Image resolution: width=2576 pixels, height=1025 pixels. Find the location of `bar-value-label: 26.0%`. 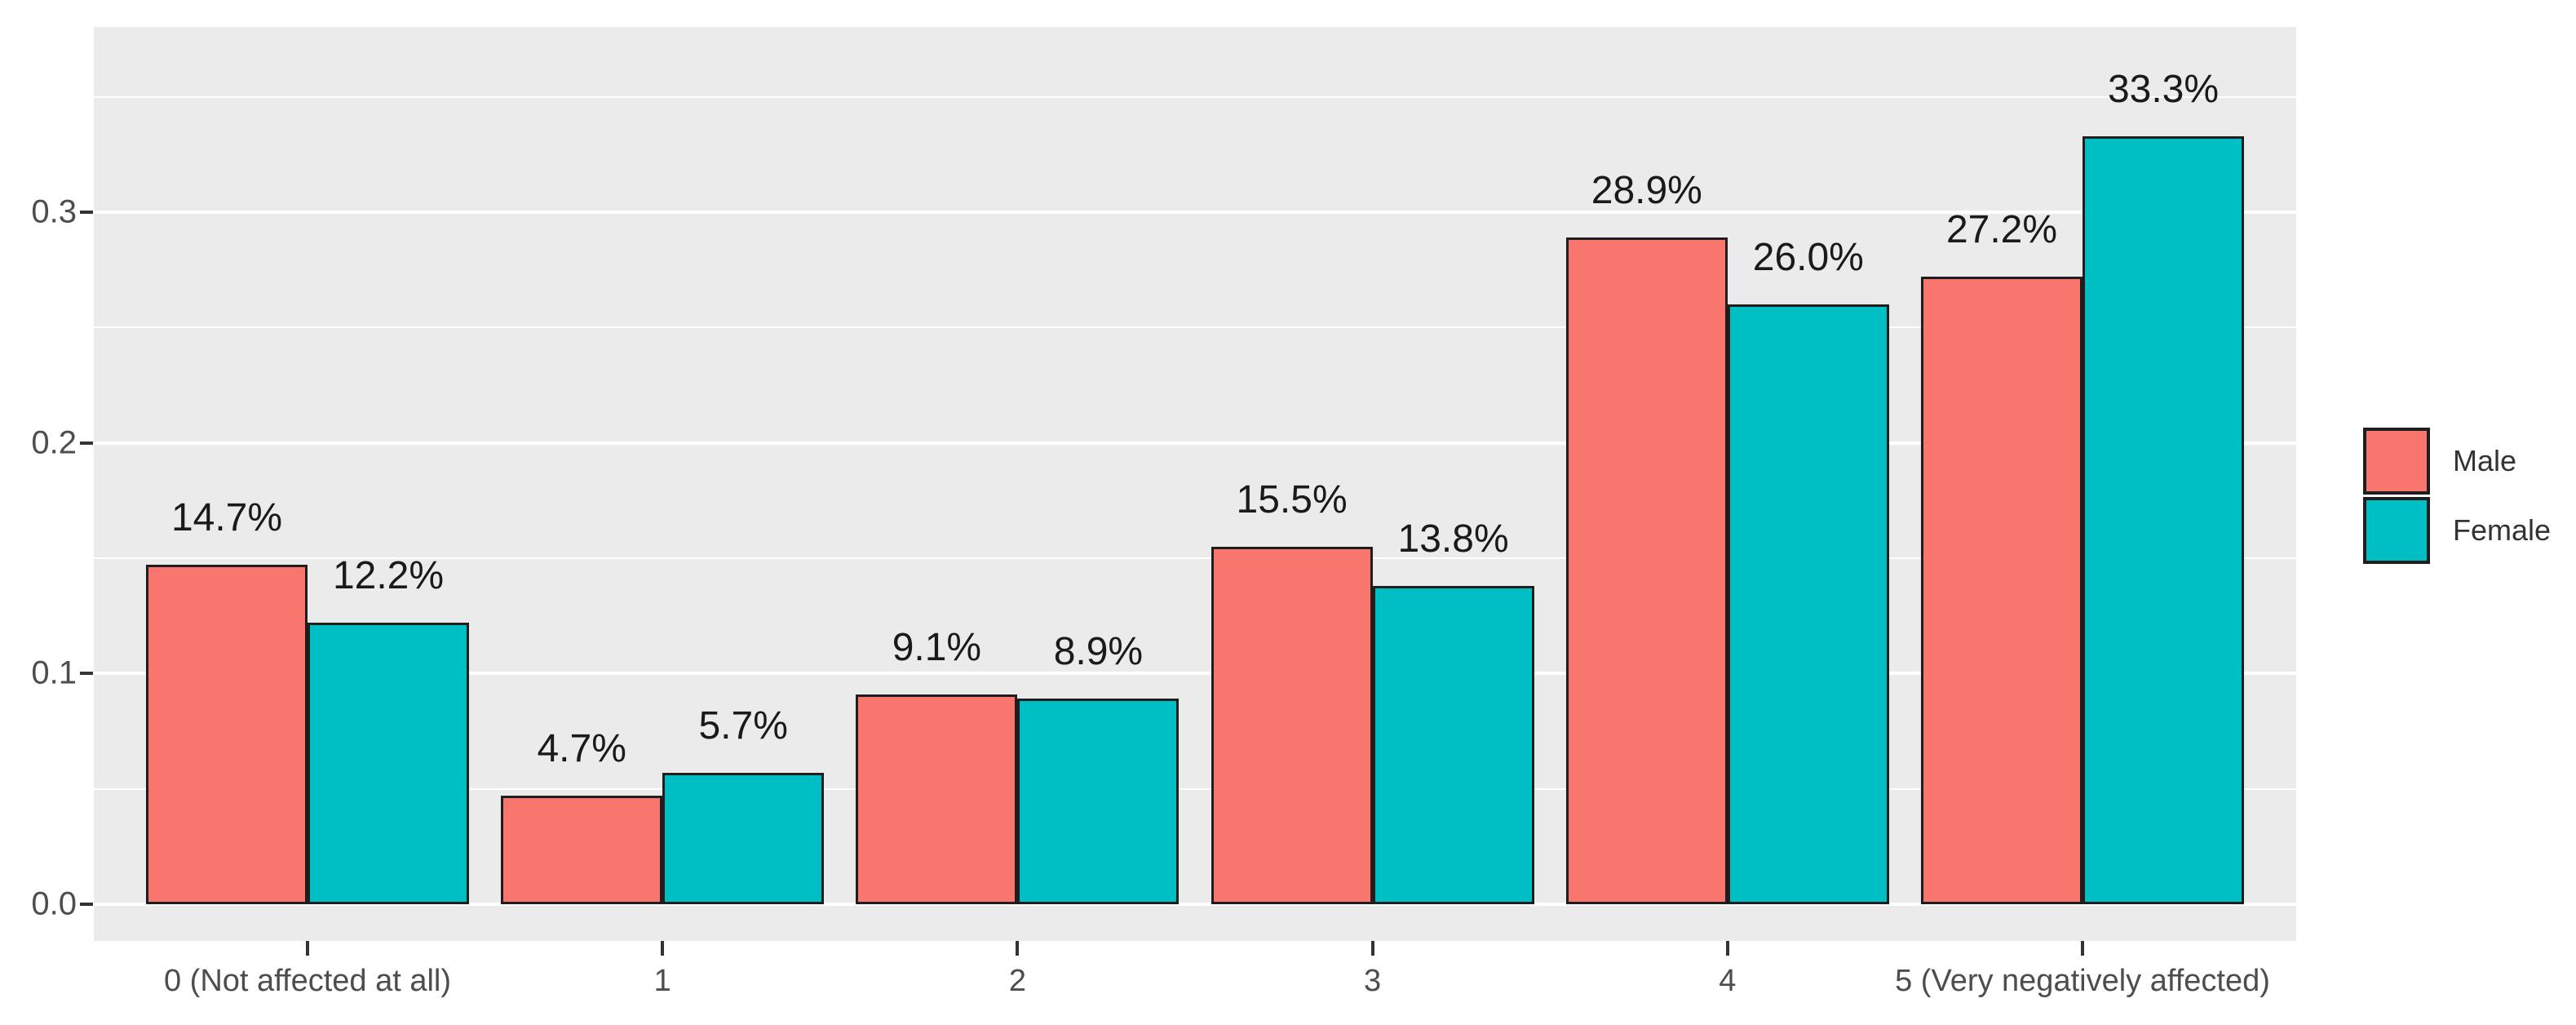

bar-value-label: 26.0% is located at coordinates (1808, 257).